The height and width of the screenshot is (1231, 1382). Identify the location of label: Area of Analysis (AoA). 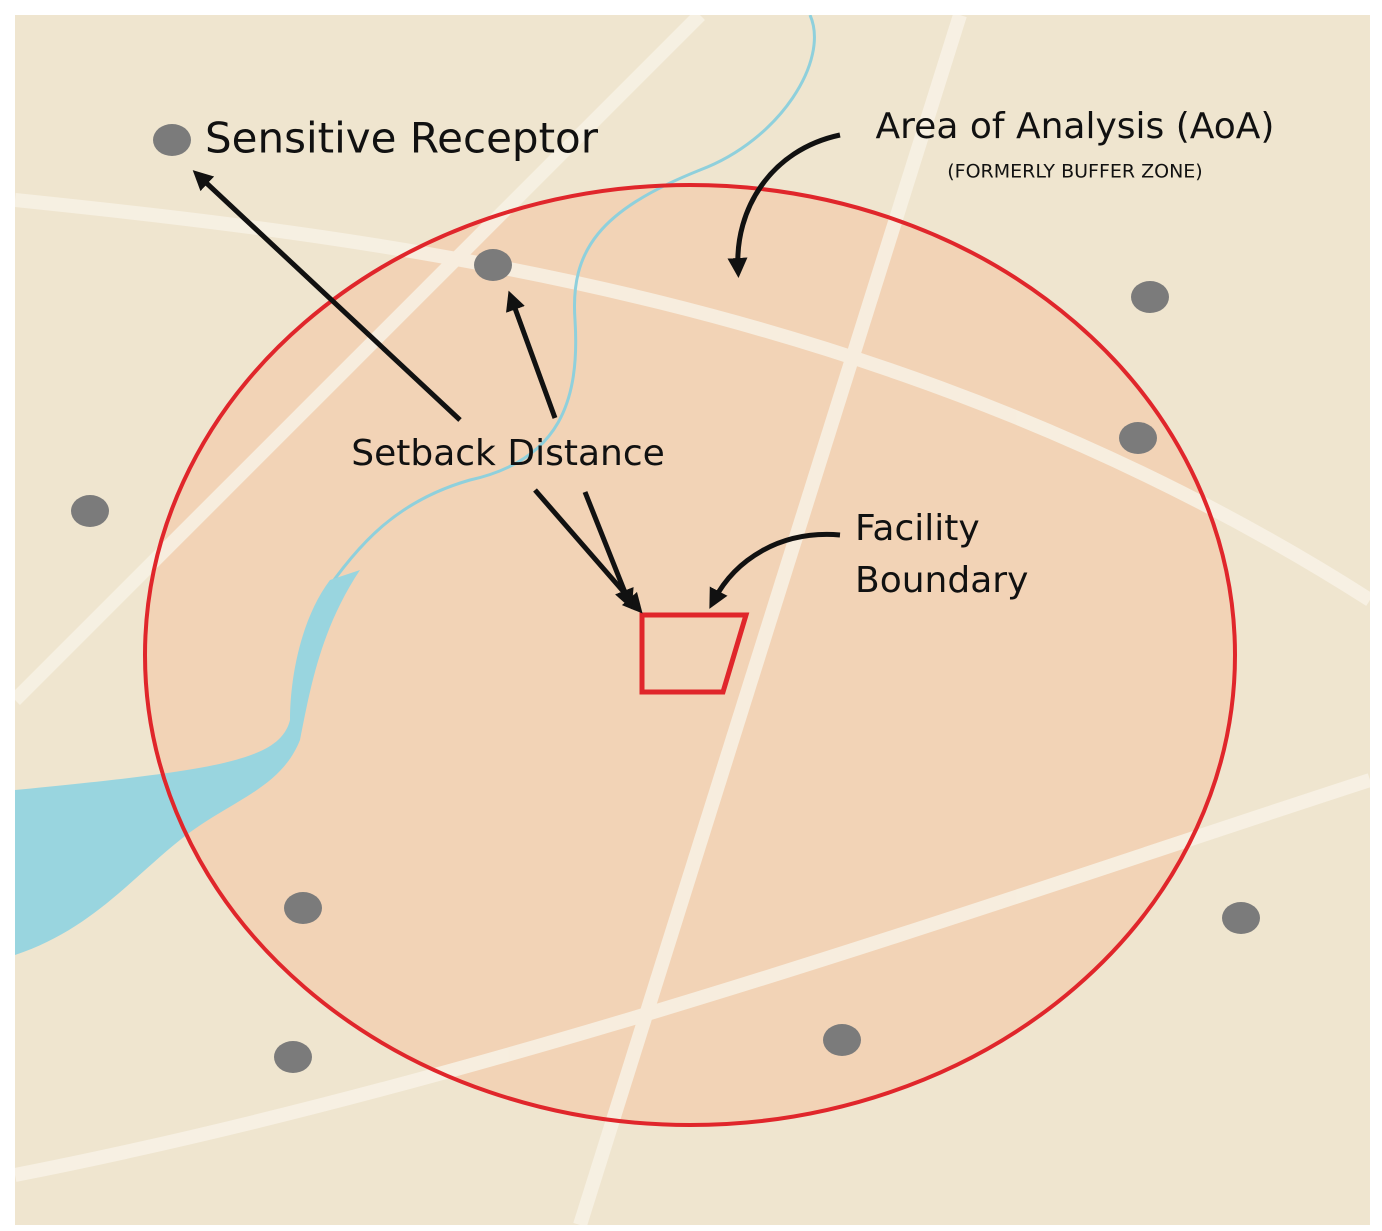
(1075, 126).